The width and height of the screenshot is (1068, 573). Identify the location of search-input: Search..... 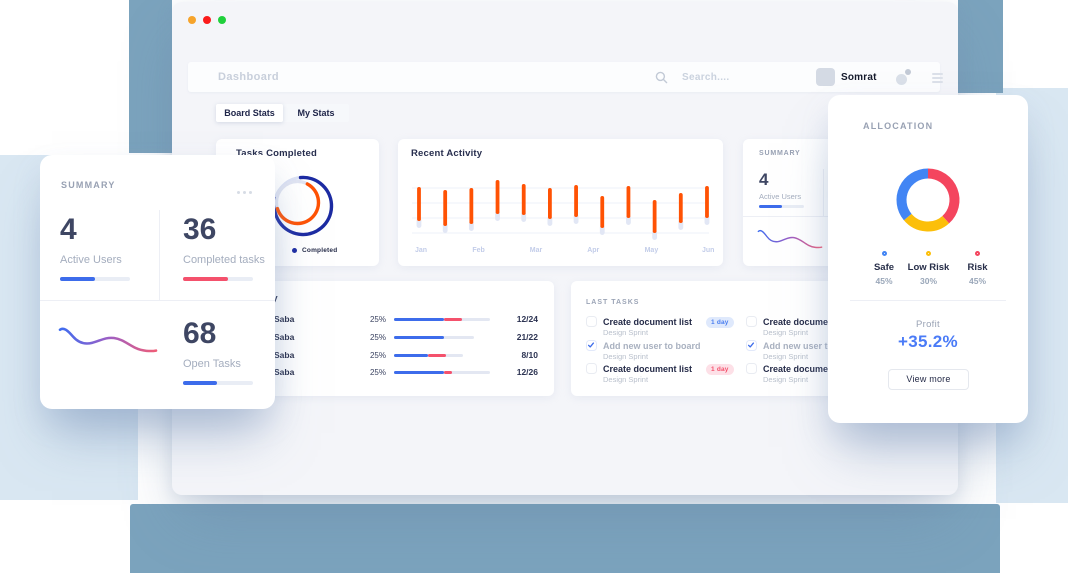
(706, 77).